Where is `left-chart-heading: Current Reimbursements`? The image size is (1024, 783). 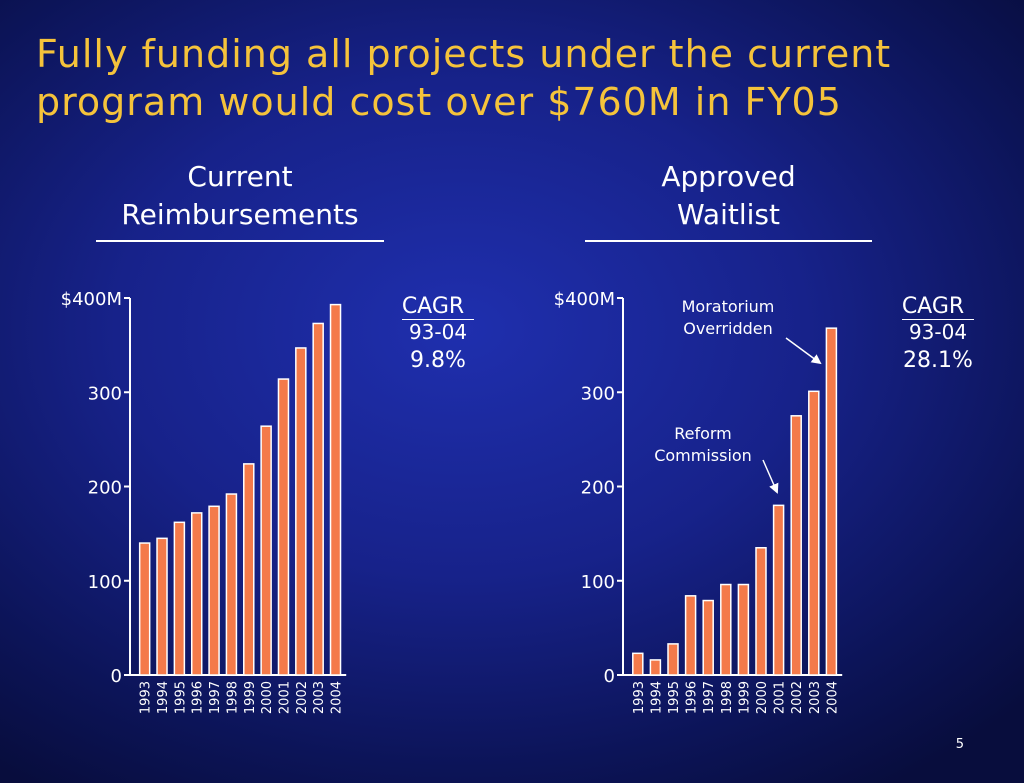 left-chart-heading: Current Reimbursements is located at coordinates (240, 200).